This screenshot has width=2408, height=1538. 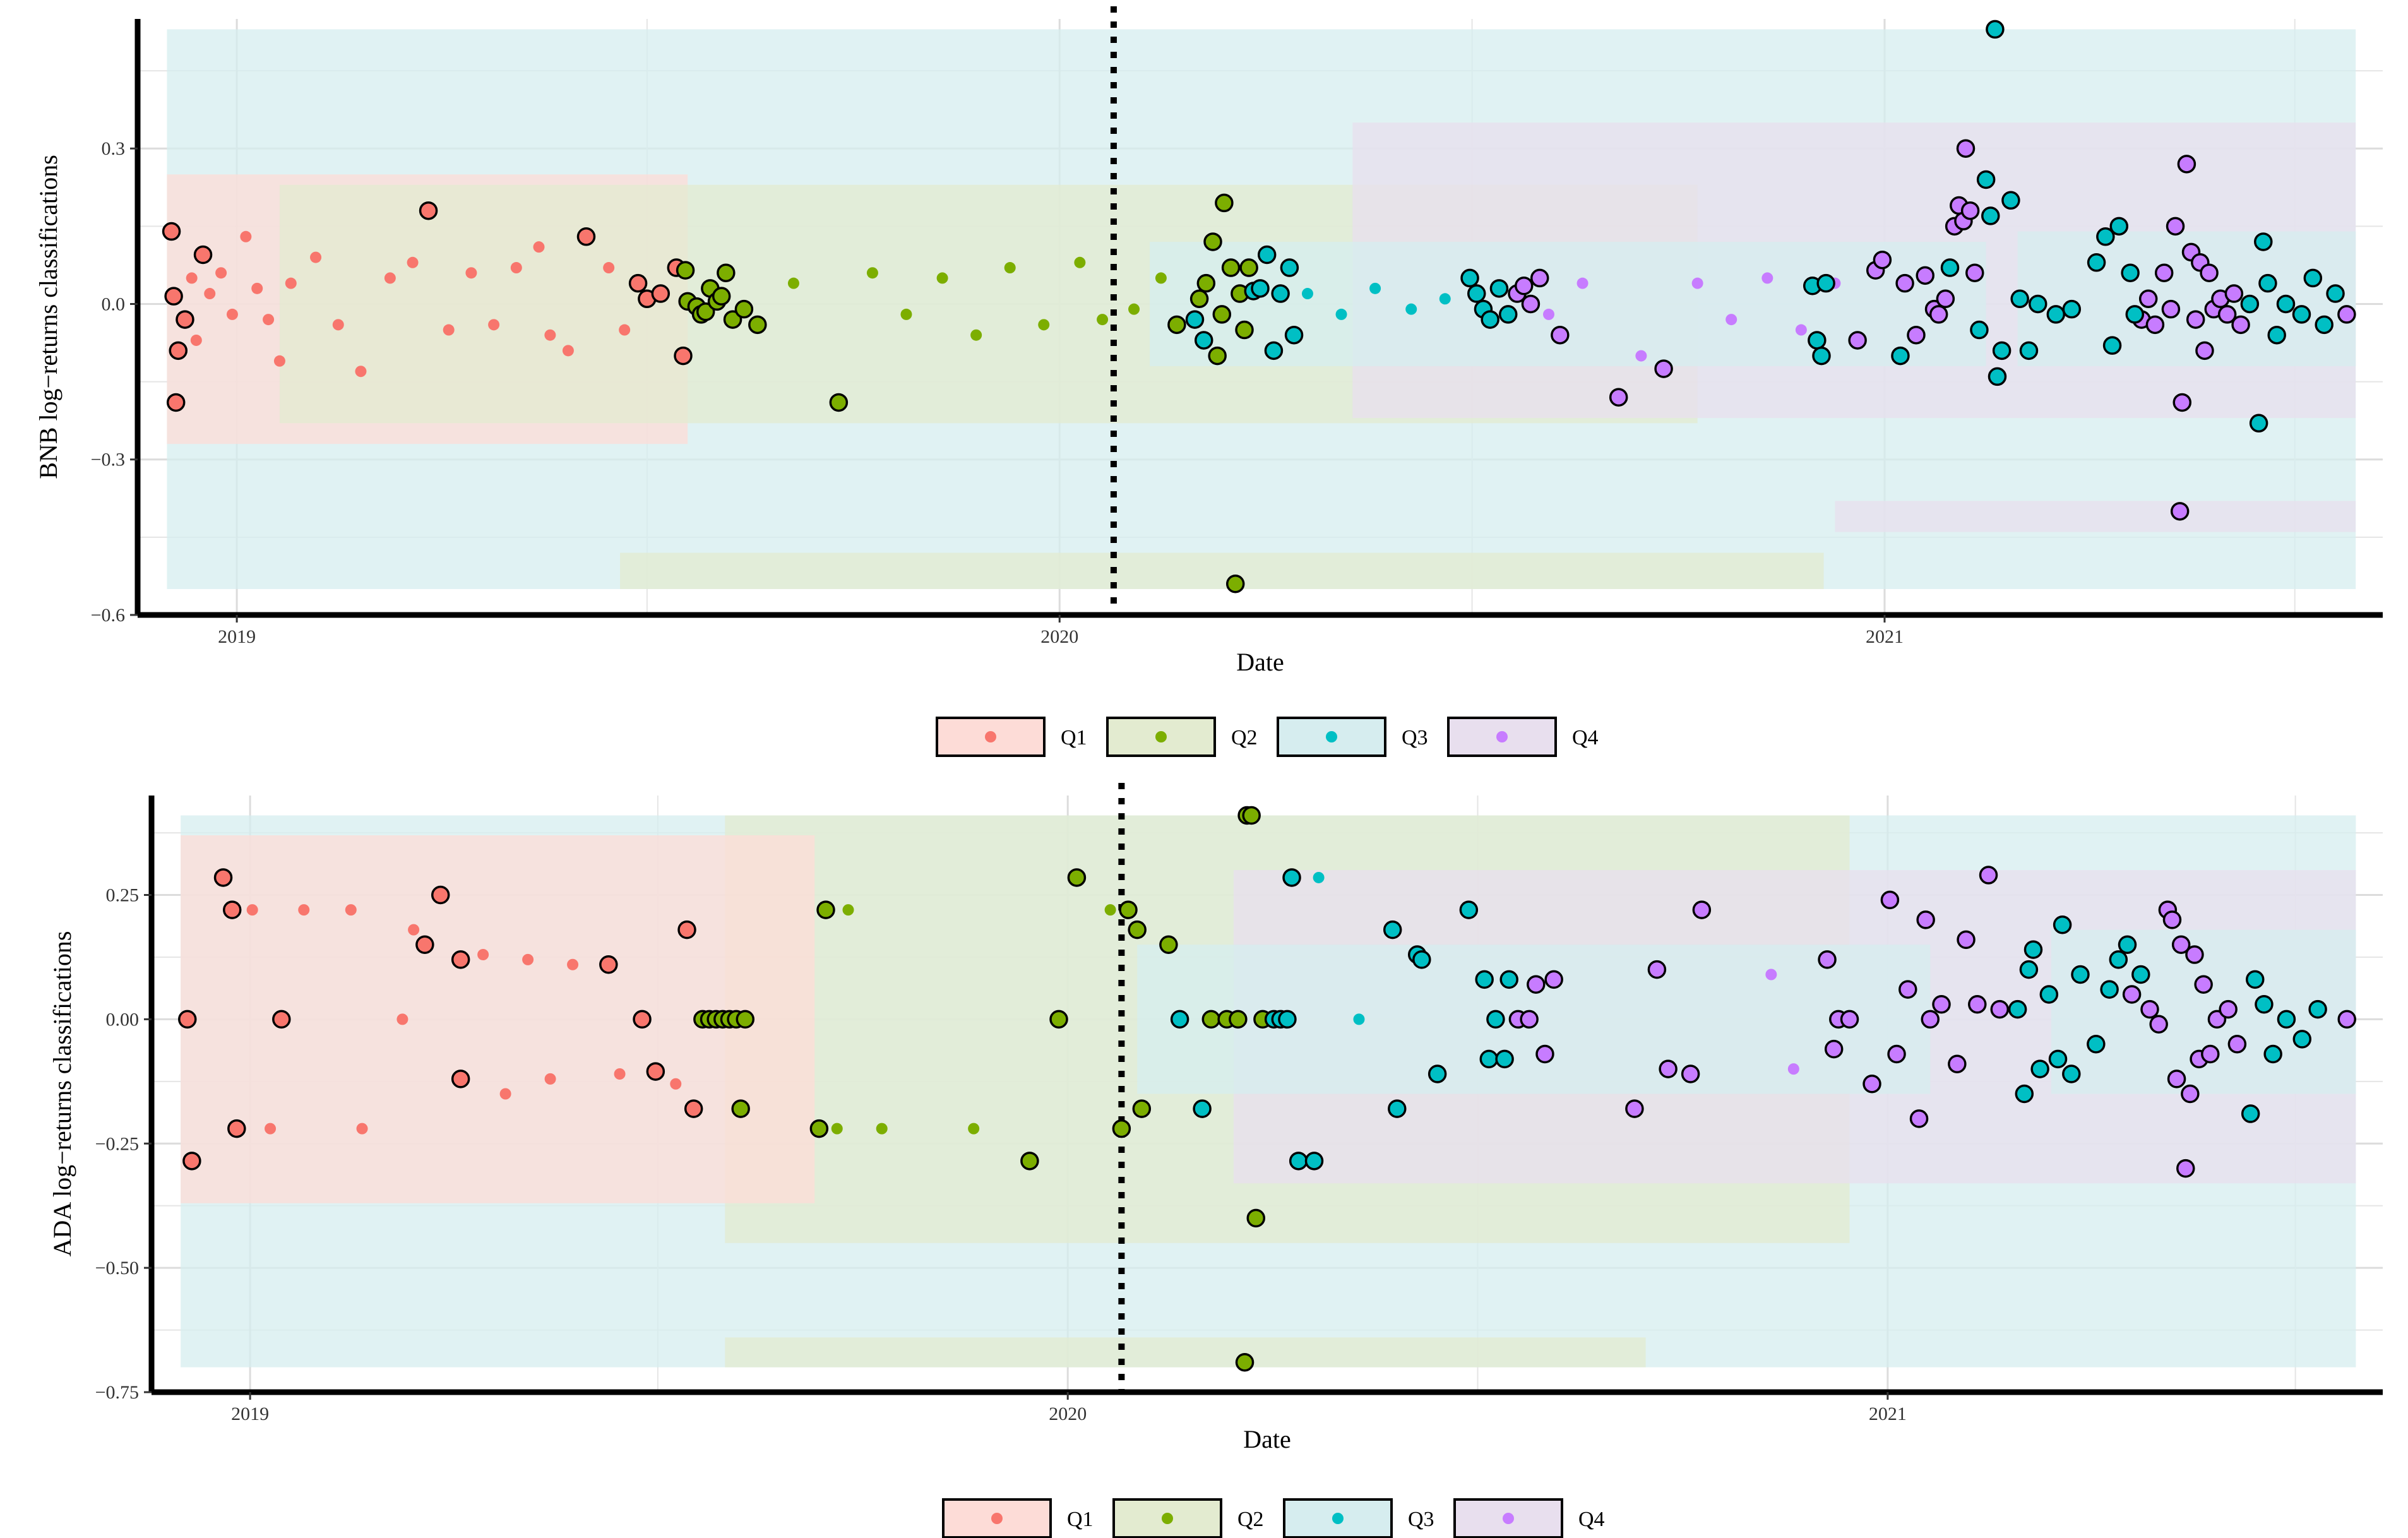 What do you see at coordinates (1331, 736) in the screenshot?
I see `legend-dot-q3` at bounding box center [1331, 736].